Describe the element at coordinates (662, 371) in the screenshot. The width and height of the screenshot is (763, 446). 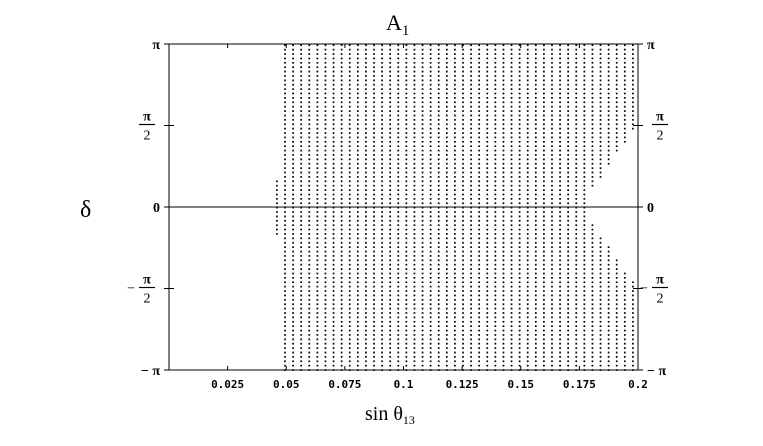
I see `y-tick-numerator: π` at that location.